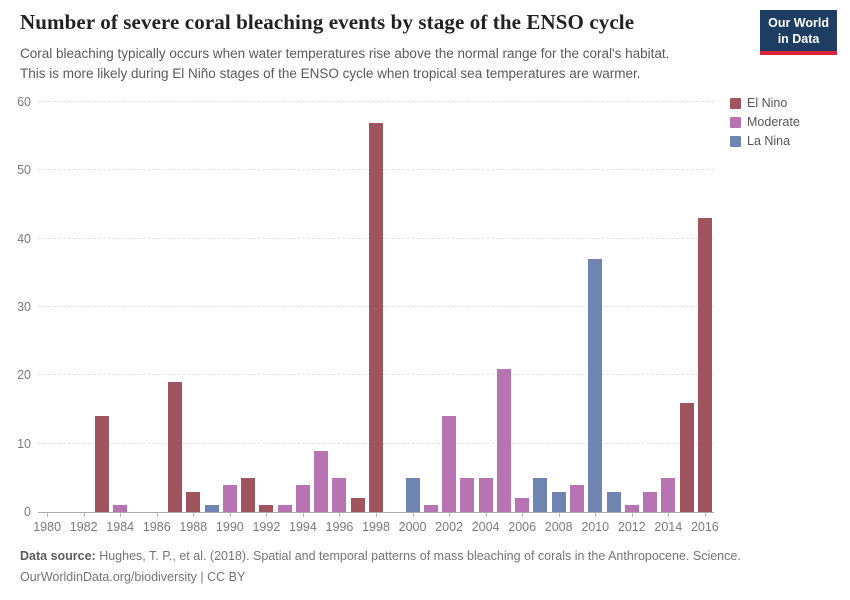 Image resolution: width=850 pixels, height=600 pixels. What do you see at coordinates (175, 447) in the screenshot?
I see `bar-1987` at bounding box center [175, 447].